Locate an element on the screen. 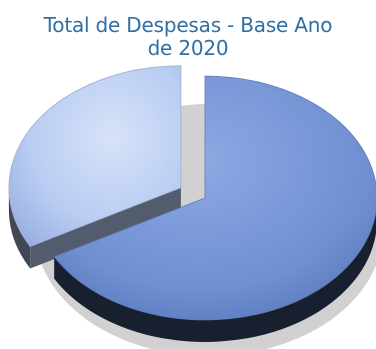  chart-title: Total de Despesas - Base Ano de 2020 is located at coordinates (188, 37).